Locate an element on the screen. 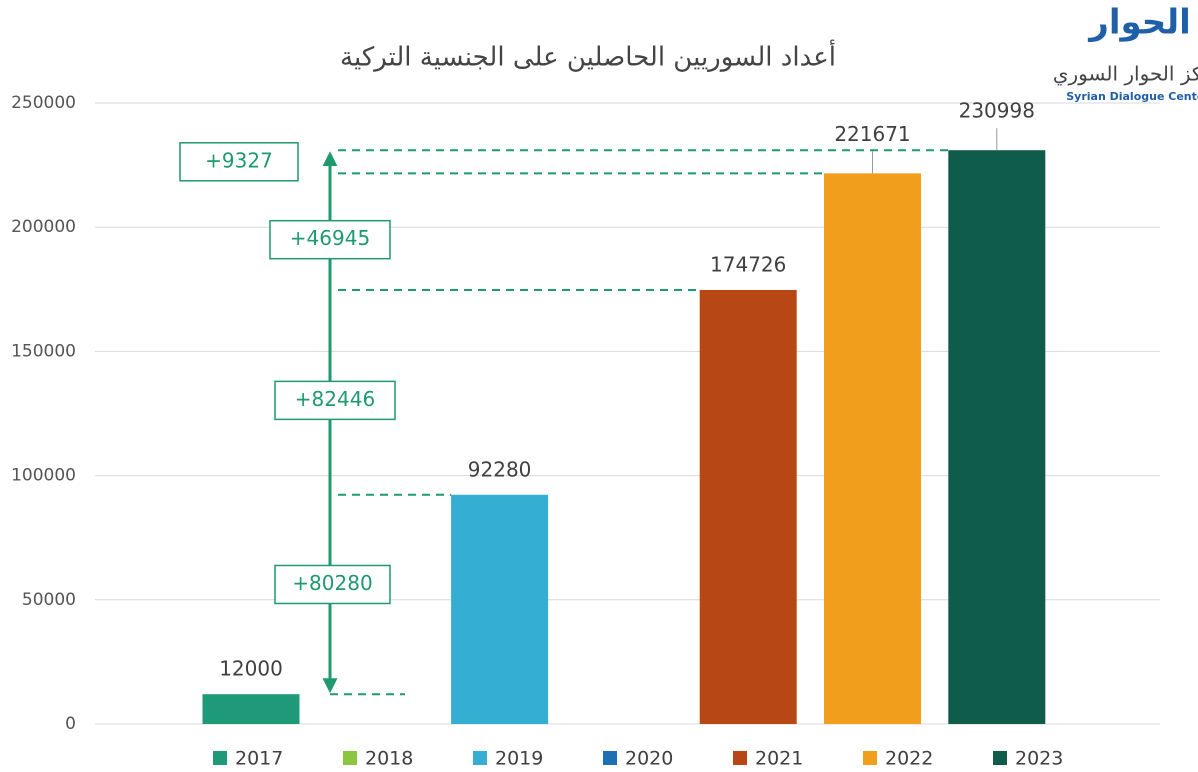 The image size is (1198, 772). annotation: +80280 is located at coordinates (332, 583).